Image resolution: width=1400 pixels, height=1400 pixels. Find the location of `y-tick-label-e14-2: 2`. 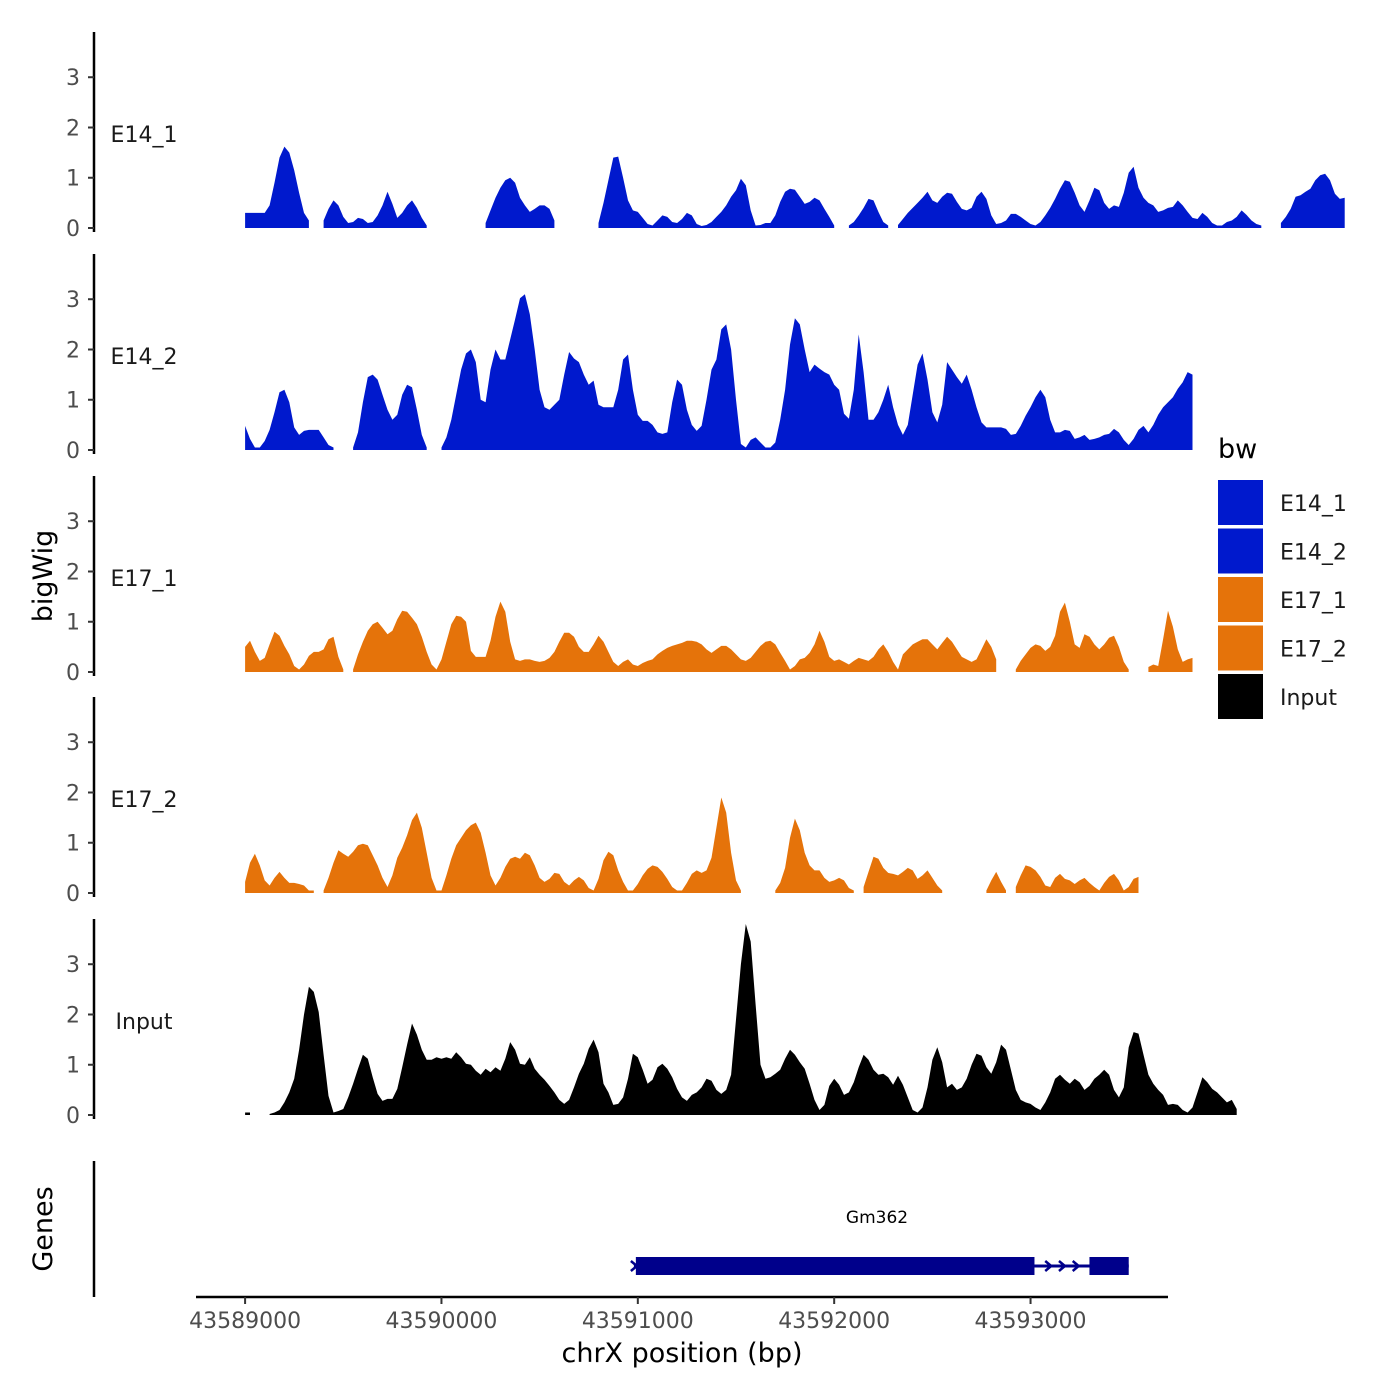

y-tick-label-e14-2: 2 is located at coordinates (73, 350).